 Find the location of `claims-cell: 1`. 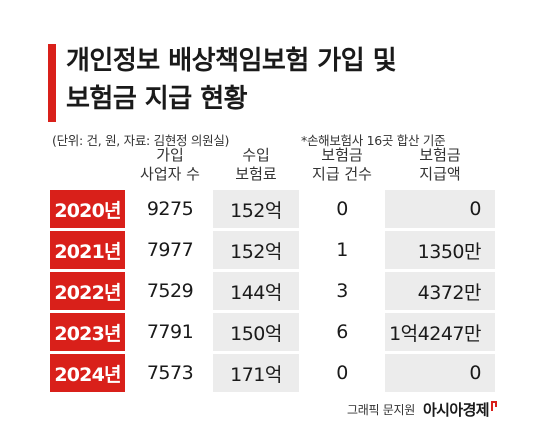

claims-cell: 1 is located at coordinates (342, 250).